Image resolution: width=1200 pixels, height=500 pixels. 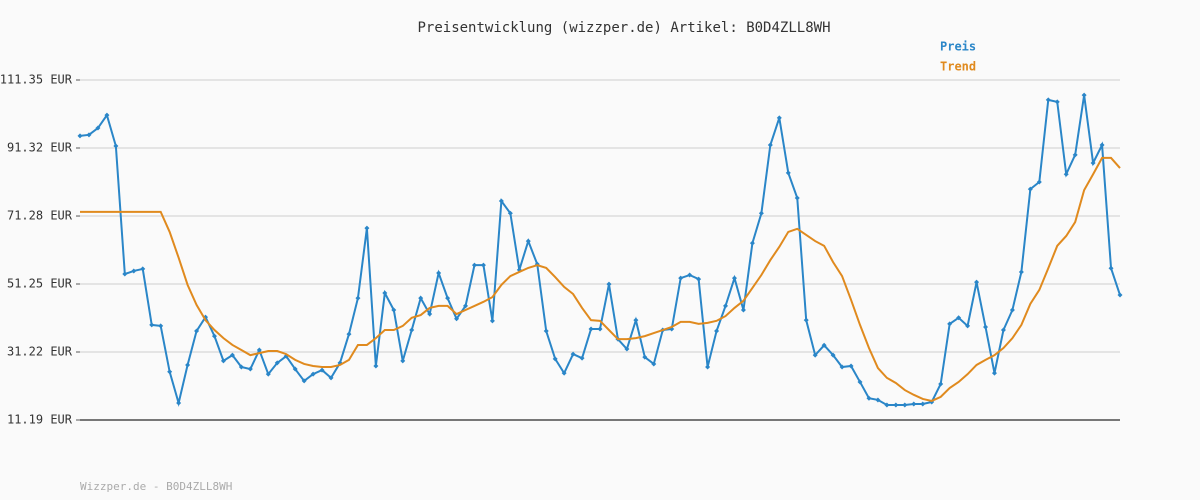 I want to click on legend-label: Trend, so click(x=958, y=67).